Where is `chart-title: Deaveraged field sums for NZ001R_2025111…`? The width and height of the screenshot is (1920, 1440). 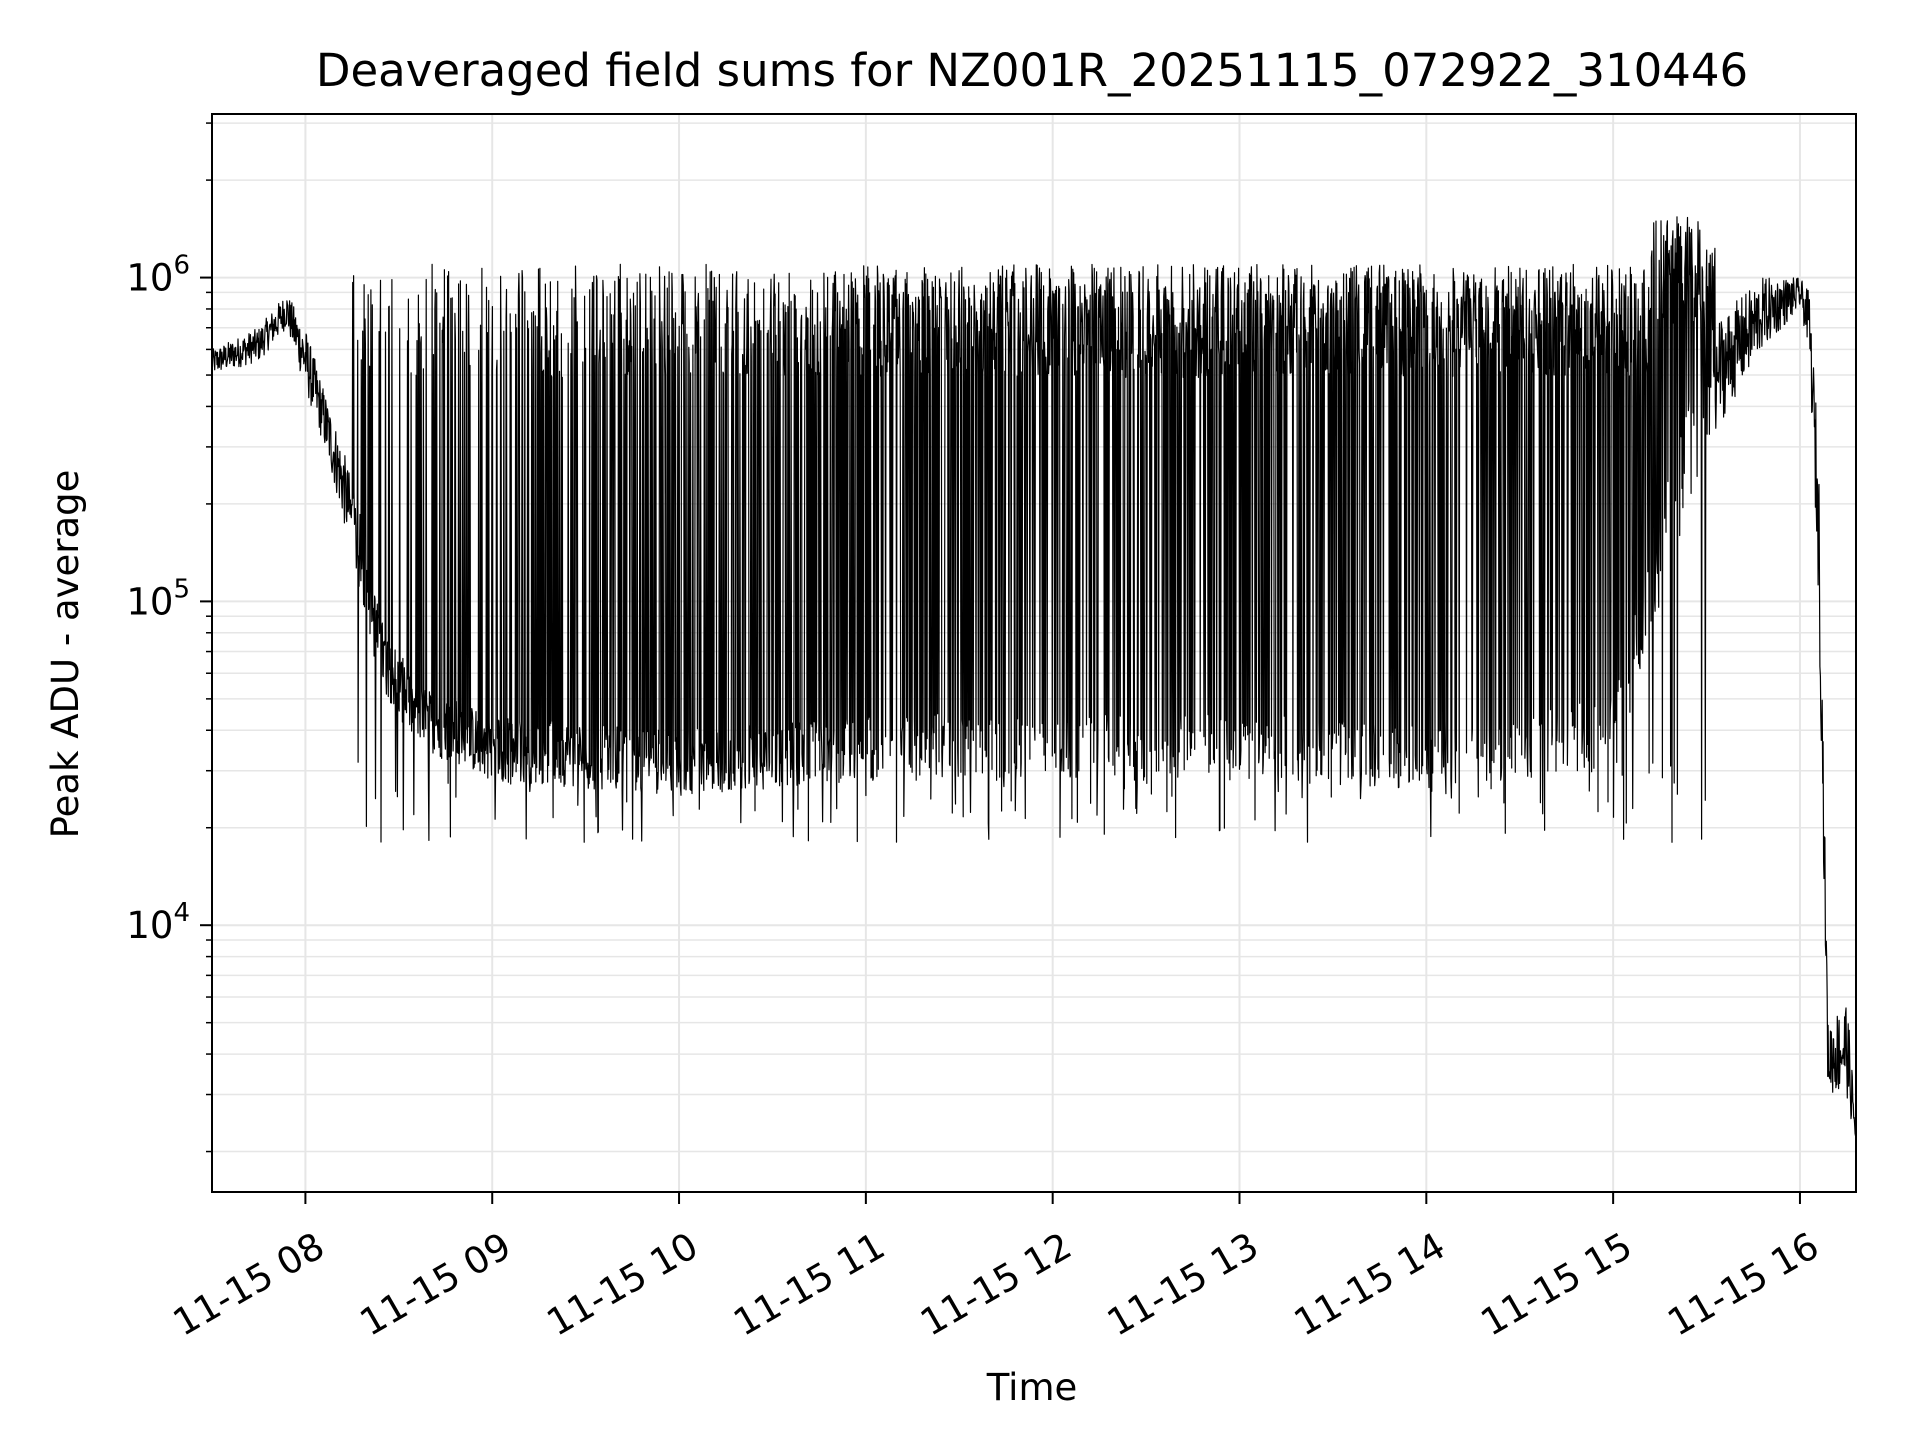
chart-title: Deaveraged field sums for NZ001R_2025111… is located at coordinates (1032, 70).